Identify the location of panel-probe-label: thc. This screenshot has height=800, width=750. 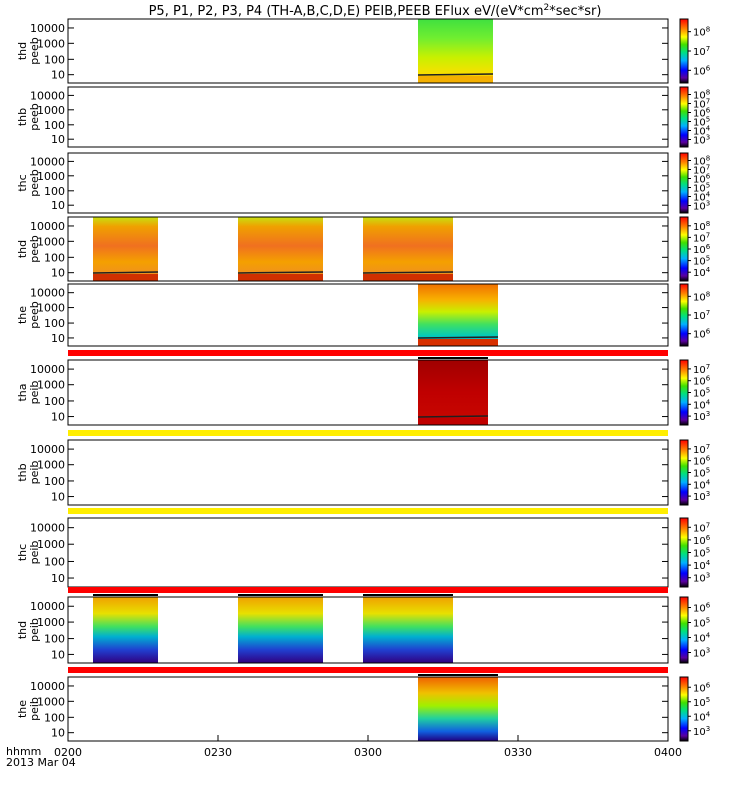
(22, 552).